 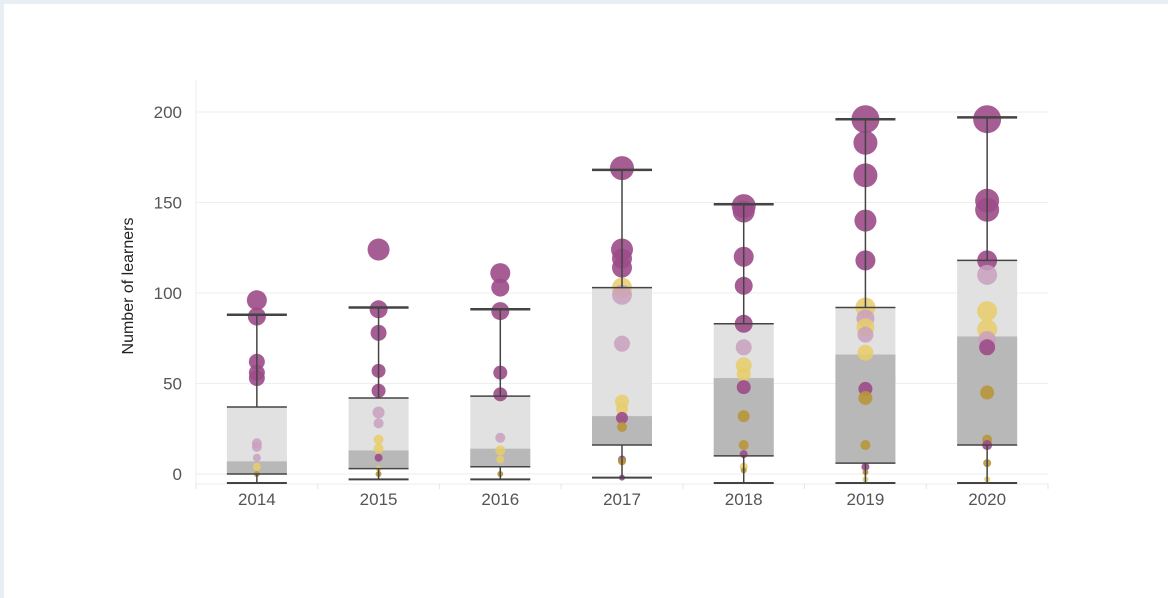 I want to click on x-axis-ticks: 2014 2015 2016 2017 2018 2019 2020, so click(x=622, y=499).